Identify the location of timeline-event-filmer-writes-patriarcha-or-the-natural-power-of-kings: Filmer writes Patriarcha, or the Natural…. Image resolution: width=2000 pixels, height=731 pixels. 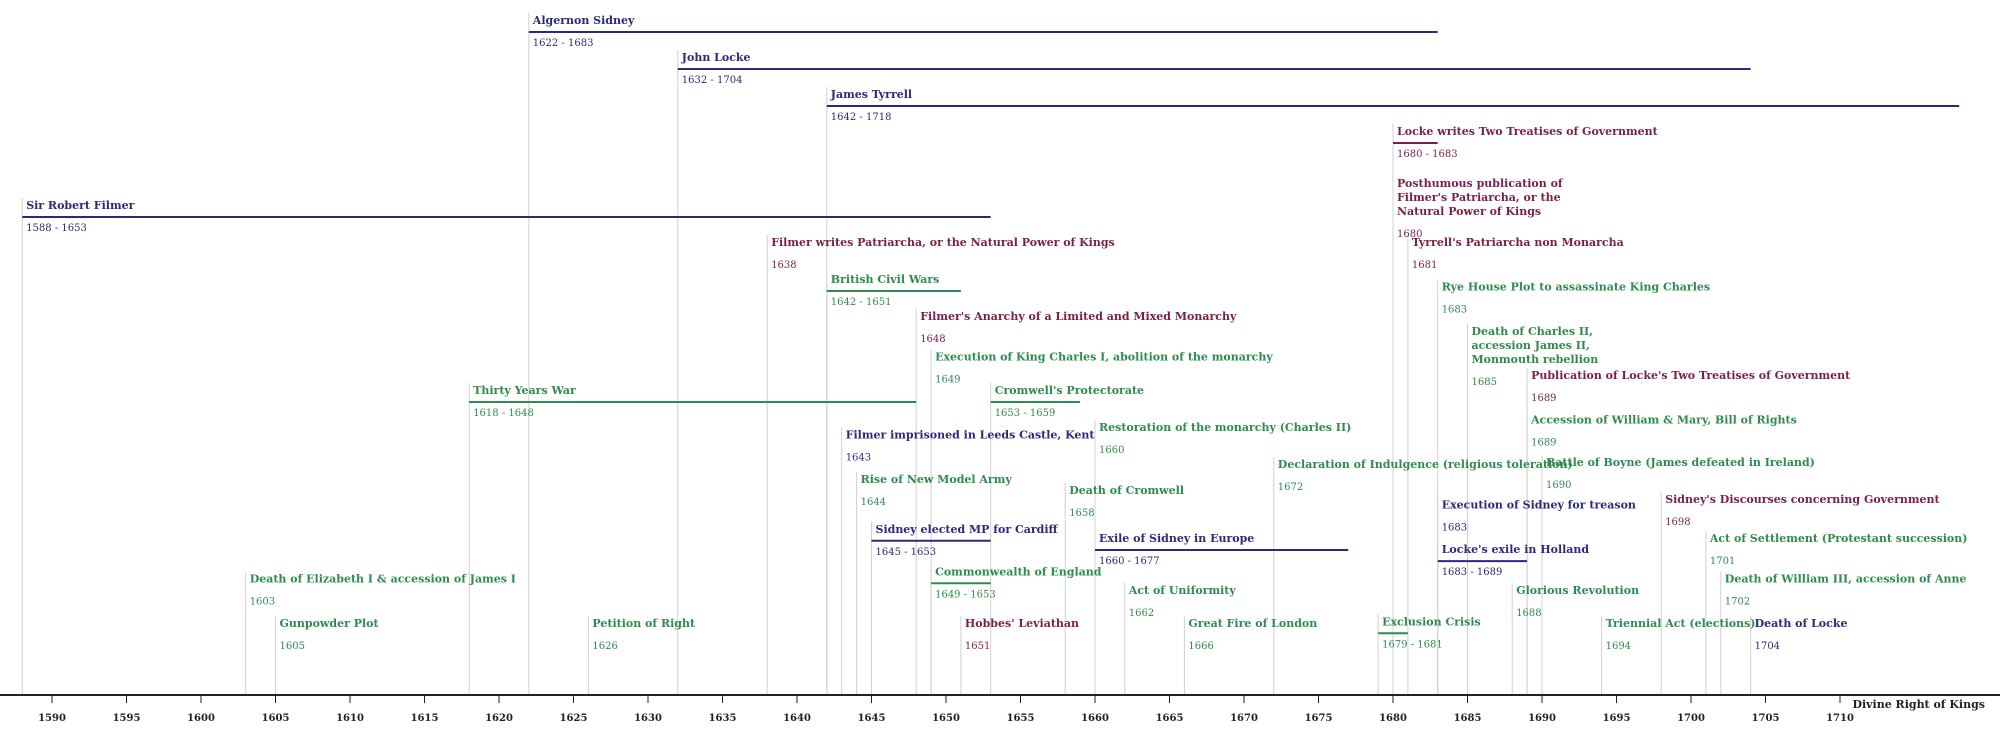
(943, 253).